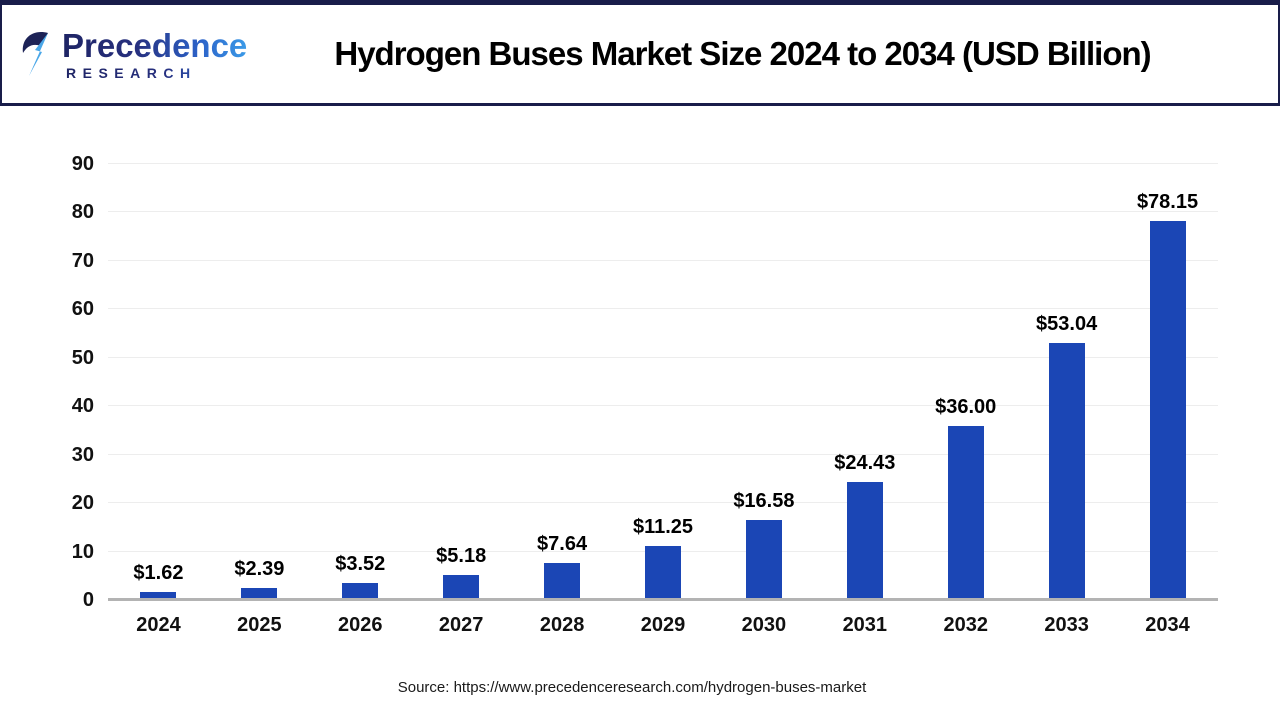  Describe the element at coordinates (259, 569) in the screenshot. I see `bar-value-2025: $2.39` at that location.